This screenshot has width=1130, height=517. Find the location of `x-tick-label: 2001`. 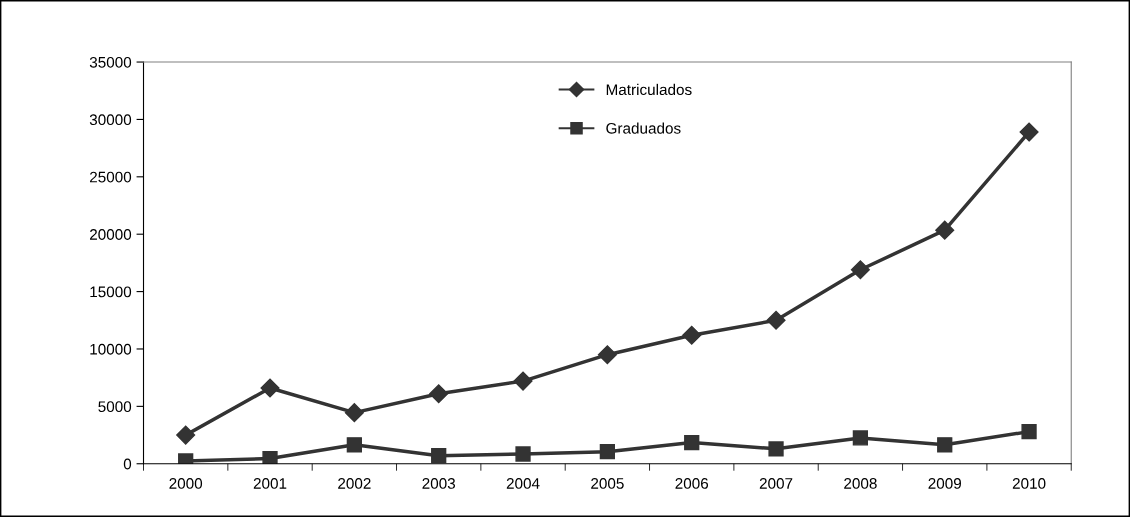

x-tick-label: 2001 is located at coordinates (270, 483).